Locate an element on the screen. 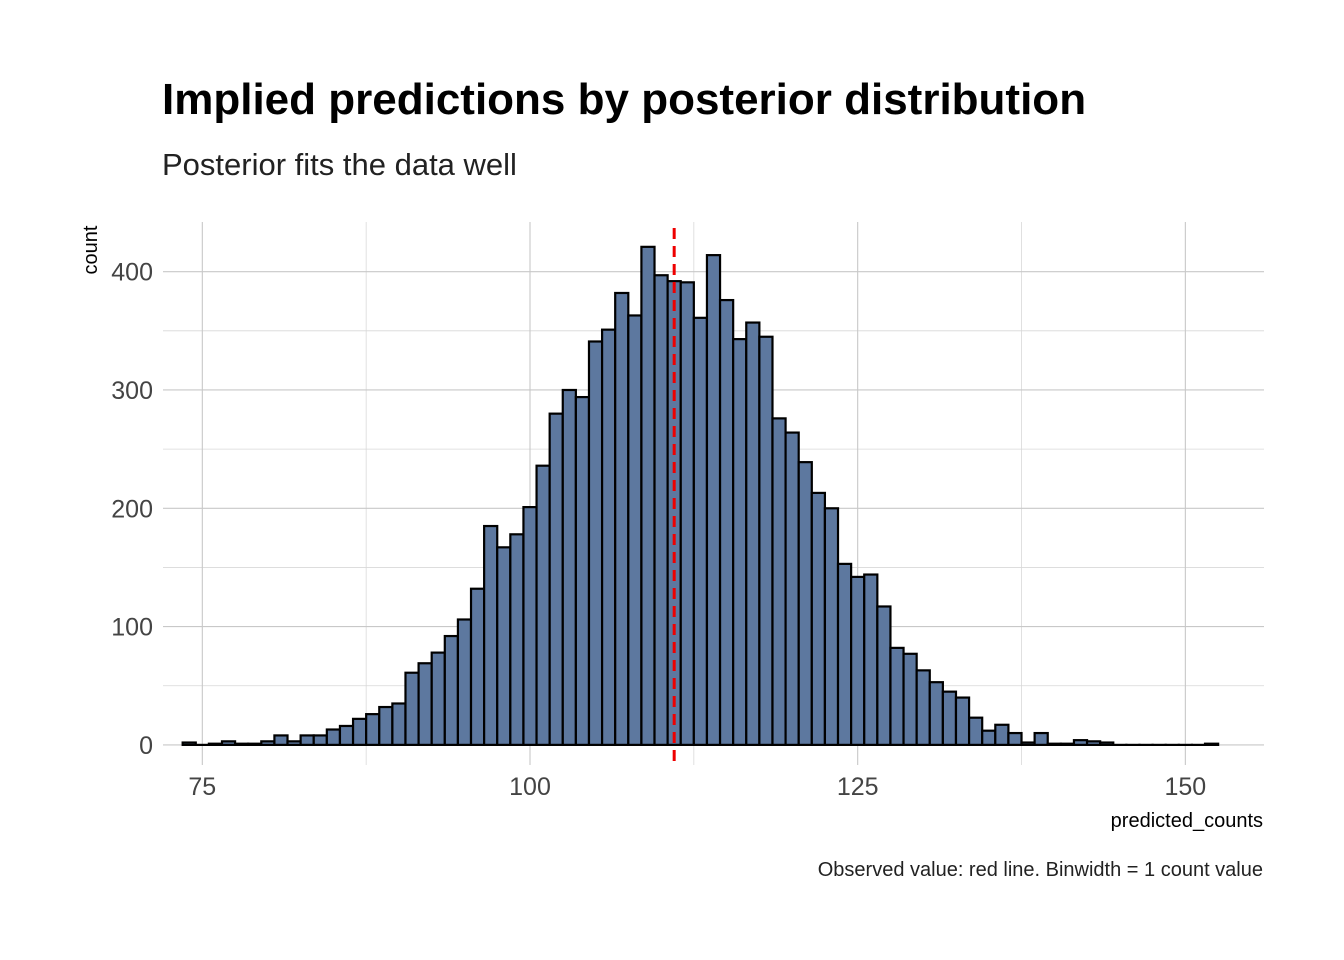 Image resolution: width=1344 pixels, height=960 pixels. x-axis-label: predicted_counts is located at coordinates (1187, 821).